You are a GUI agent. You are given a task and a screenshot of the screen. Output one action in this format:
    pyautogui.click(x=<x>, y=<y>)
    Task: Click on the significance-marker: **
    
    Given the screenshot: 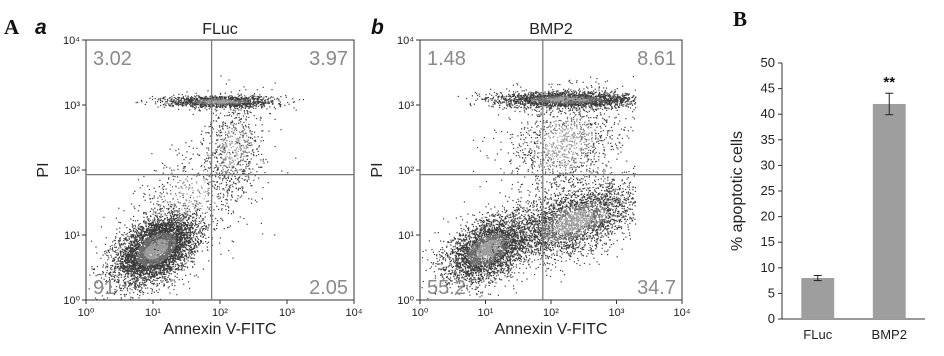 What is the action you would take?
    pyautogui.click(x=889, y=82)
    